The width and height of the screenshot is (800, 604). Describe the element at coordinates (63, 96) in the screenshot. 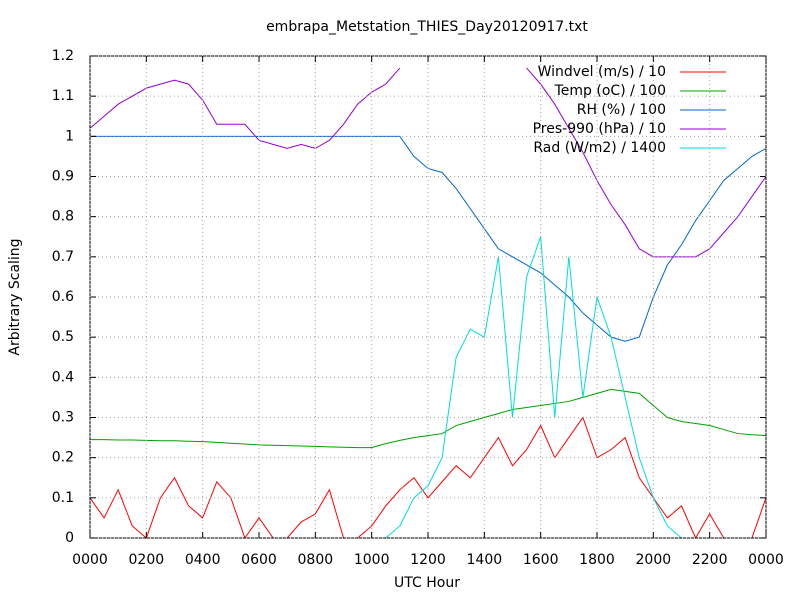

I see `y-tick-label: 1.1` at that location.